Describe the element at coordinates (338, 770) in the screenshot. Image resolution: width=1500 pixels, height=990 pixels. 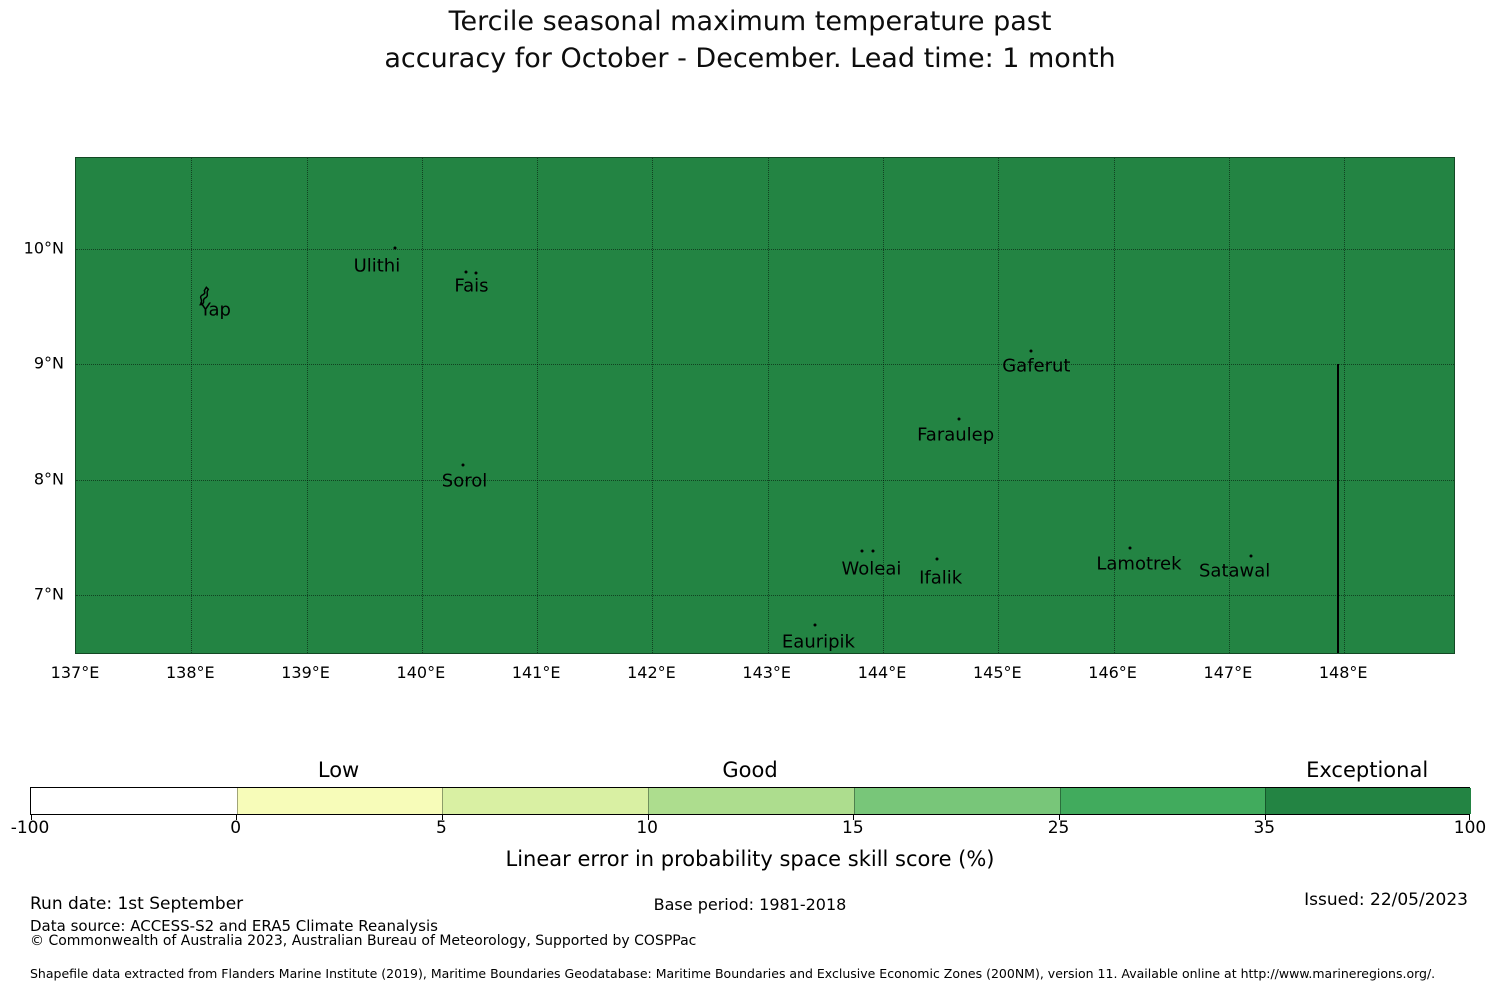
I see `colorbar-category-label: Low` at that location.